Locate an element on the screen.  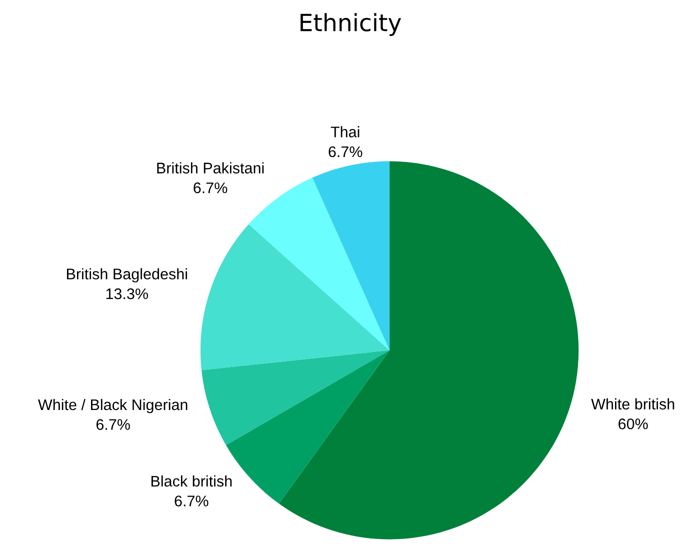
slice-label: Black british is located at coordinates (192, 481).